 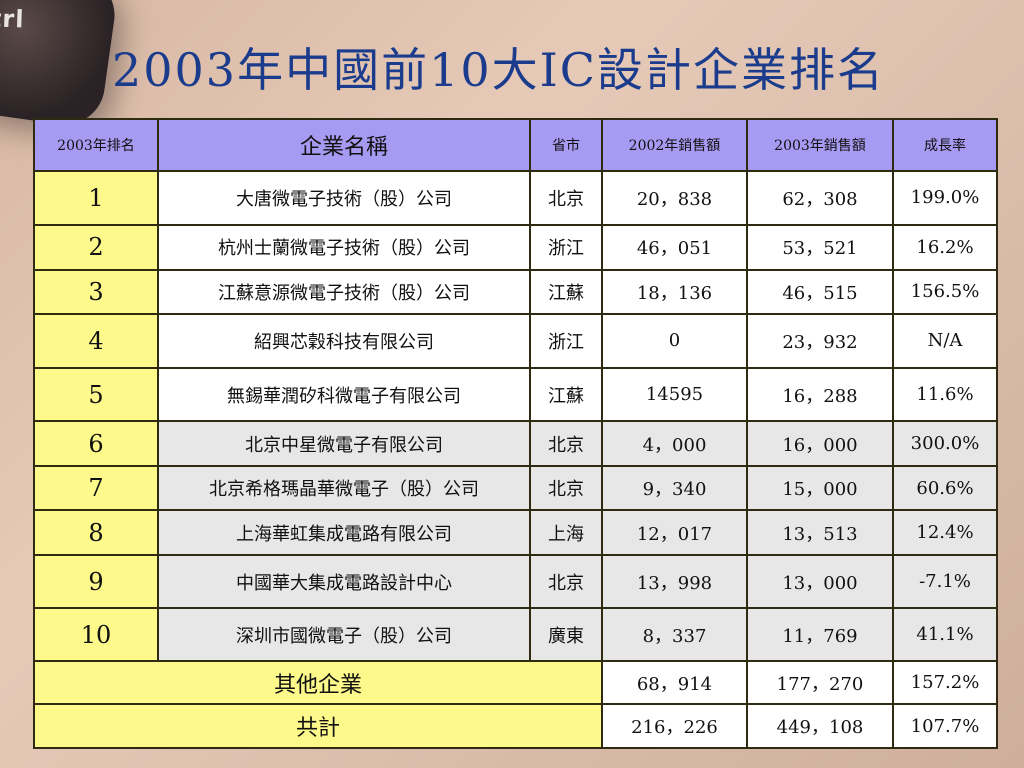 What do you see at coordinates (96, 532) in the screenshot?
I see `rank-cell: 8` at bounding box center [96, 532].